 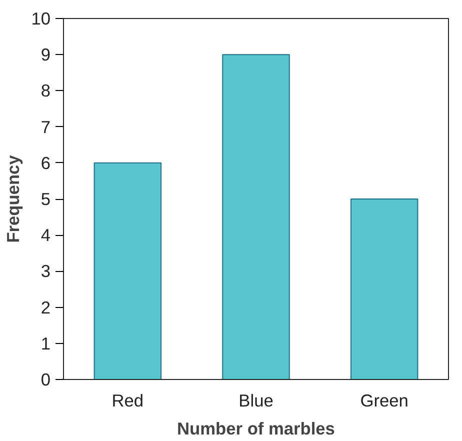 What do you see at coordinates (45, 307) in the screenshot?
I see `y-tick-label: 2` at bounding box center [45, 307].